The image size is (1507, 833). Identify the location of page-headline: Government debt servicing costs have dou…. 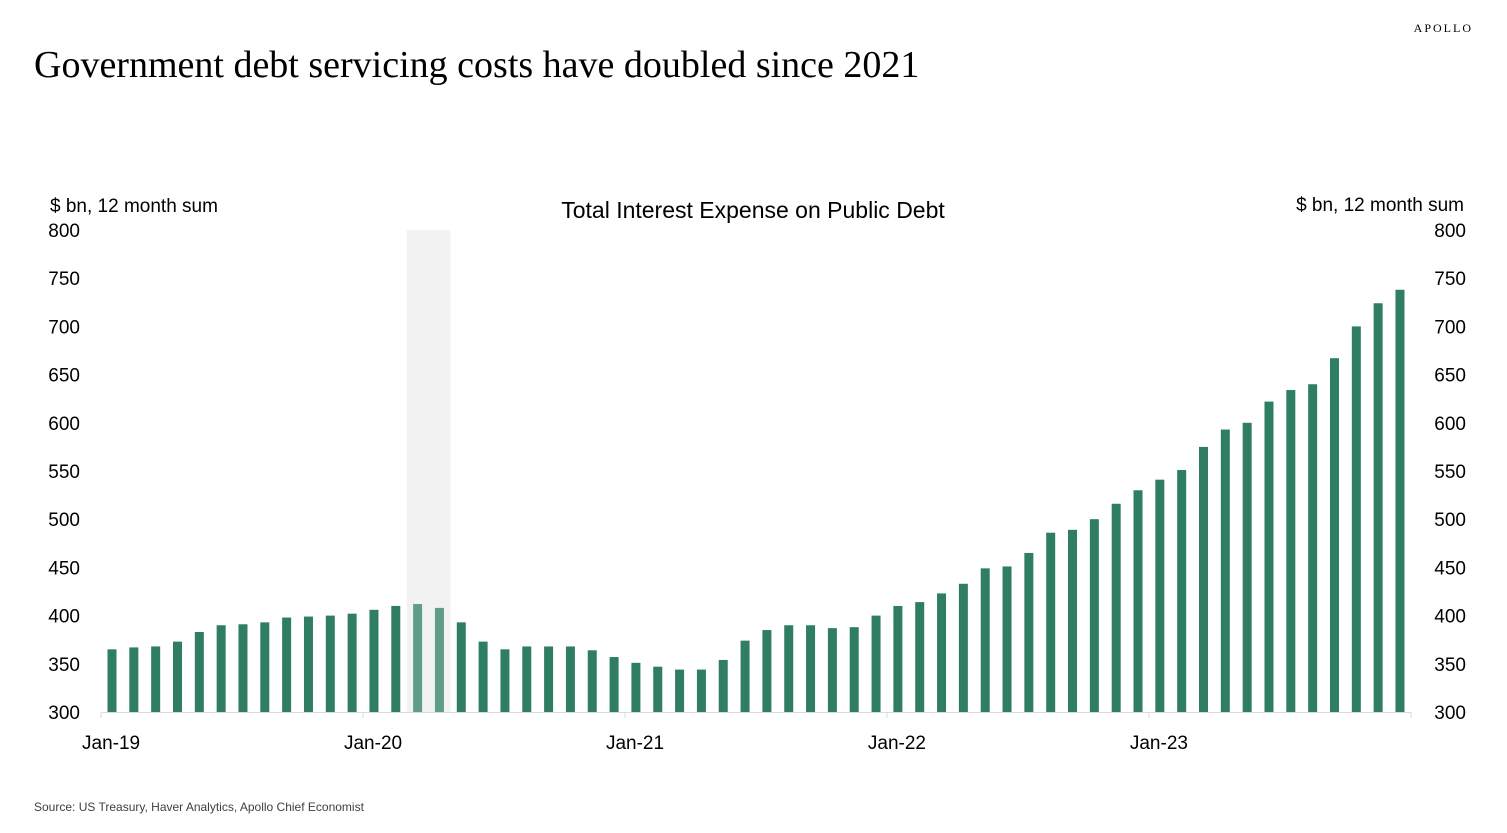
(477, 65).